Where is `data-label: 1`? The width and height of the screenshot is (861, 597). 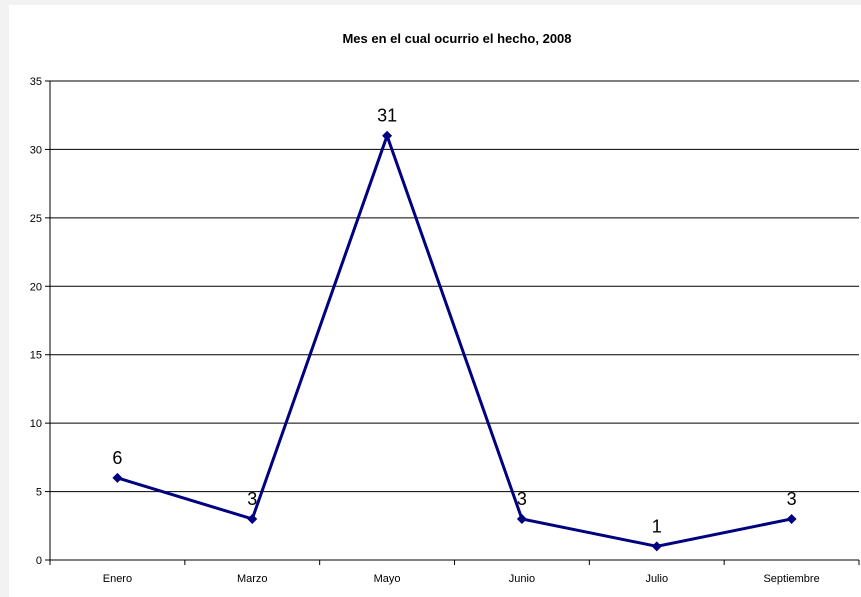
data-label: 1 is located at coordinates (657, 526).